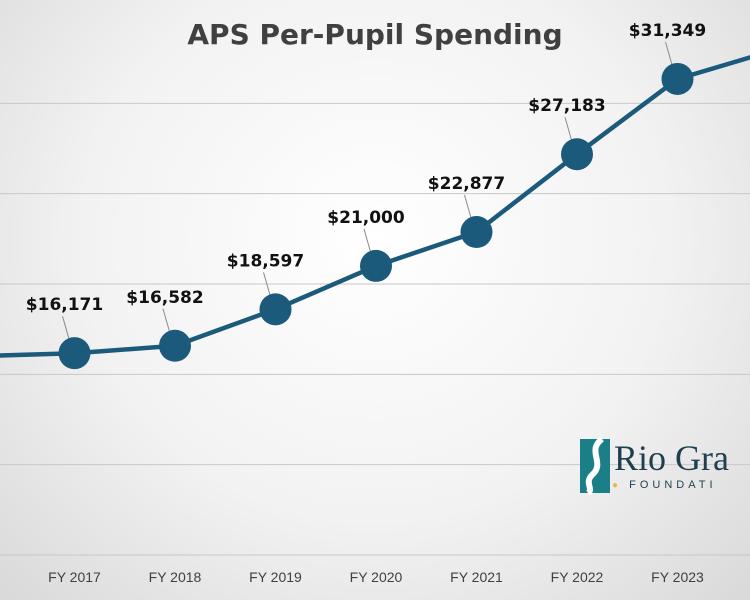  What do you see at coordinates (673, 485) in the screenshot?
I see `logo-subtitle-text: FOUNDATI` at bounding box center [673, 485].